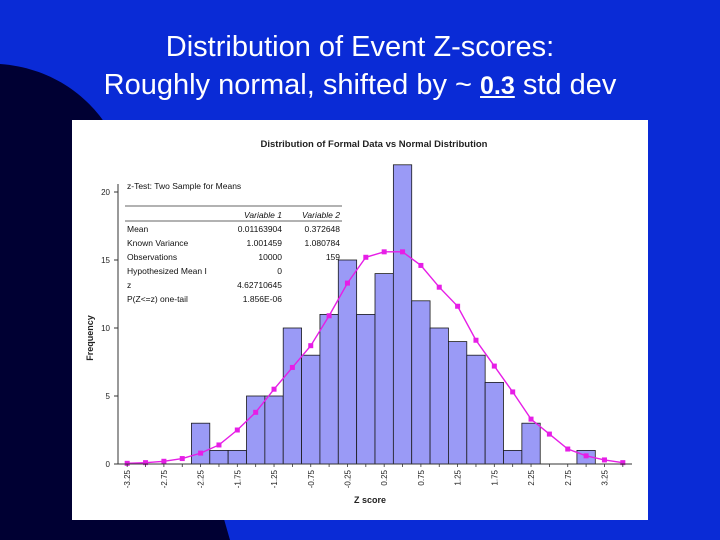 This screenshot has width=720, height=540. What do you see at coordinates (494, 477) in the screenshot?
I see `x-tick-label: 1.75` at bounding box center [494, 477].